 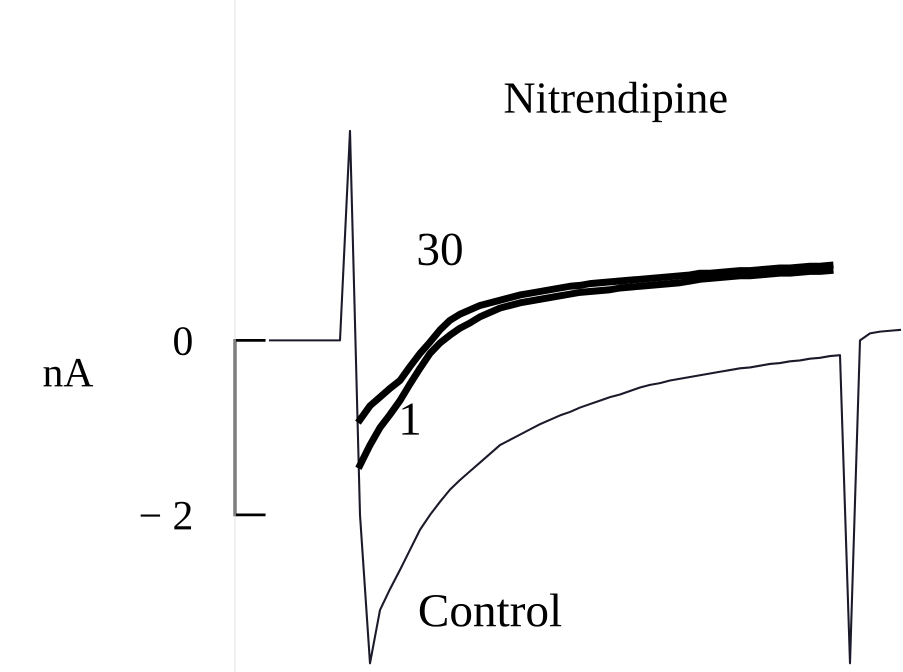 I want to click on y-tick-label: − 2, so click(x=166, y=516).